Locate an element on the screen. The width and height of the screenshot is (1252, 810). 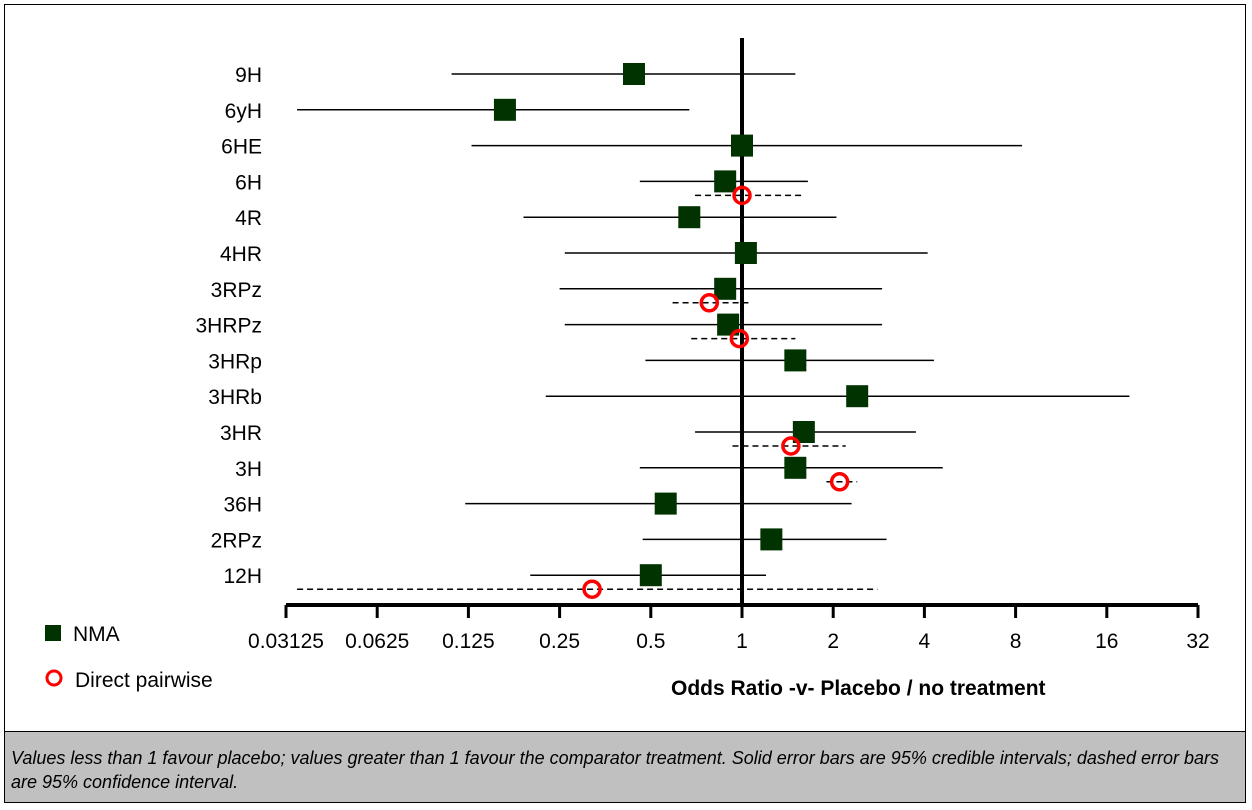
legend-square-icon is located at coordinates (53, 635).